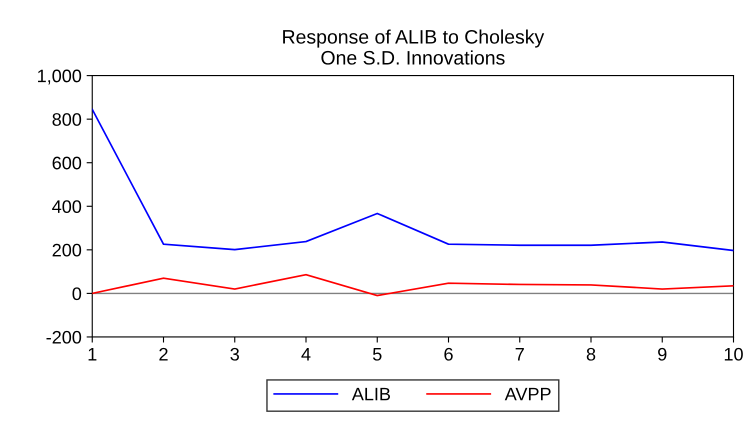 The width and height of the screenshot is (750, 432). What do you see at coordinates (448, 354) in the screenshot?
I see `x-tick-label: 6` at bounding box center [448, 354].